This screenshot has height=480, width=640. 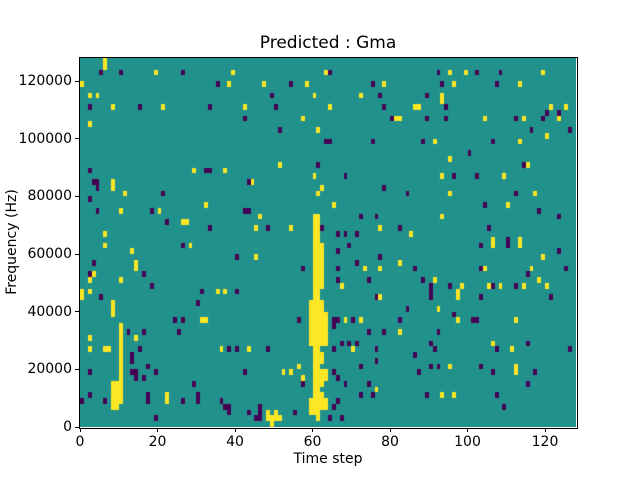 What do you see at coordinates (328, 459) in the screenshot?
I see `x-axis-label: Time step` at bounding box center [328, 459].